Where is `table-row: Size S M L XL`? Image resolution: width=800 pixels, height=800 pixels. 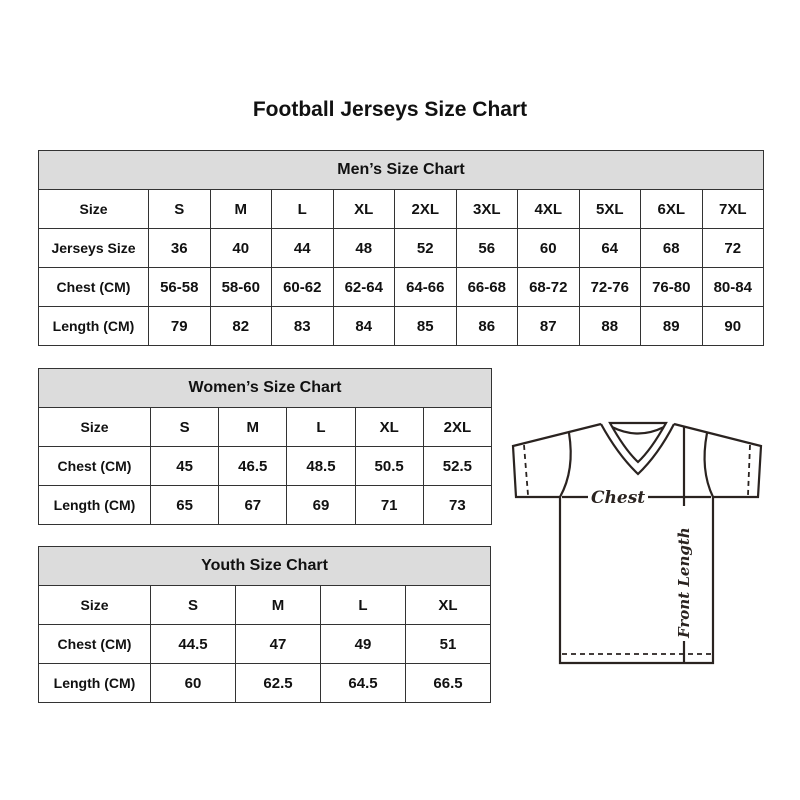
table-row: Size S M L XL is located at coordinates (264, 605).